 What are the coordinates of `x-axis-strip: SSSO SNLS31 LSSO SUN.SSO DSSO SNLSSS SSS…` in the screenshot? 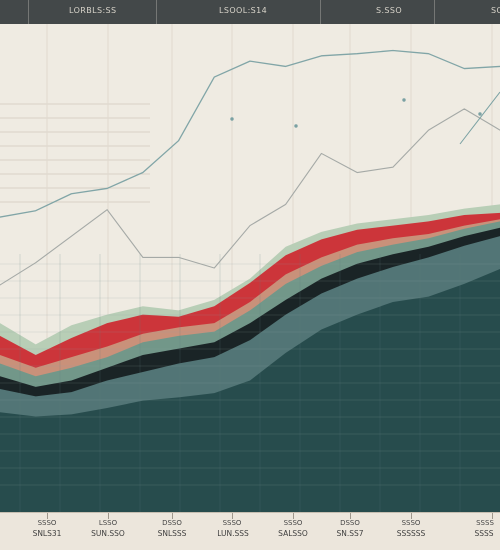 It's located at (250, 531).